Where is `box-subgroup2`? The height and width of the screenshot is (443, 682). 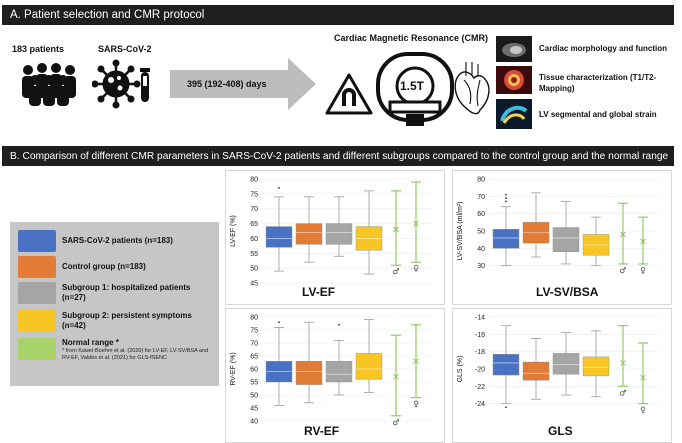 box-subgroup2 is located at coordinates (369, 366).